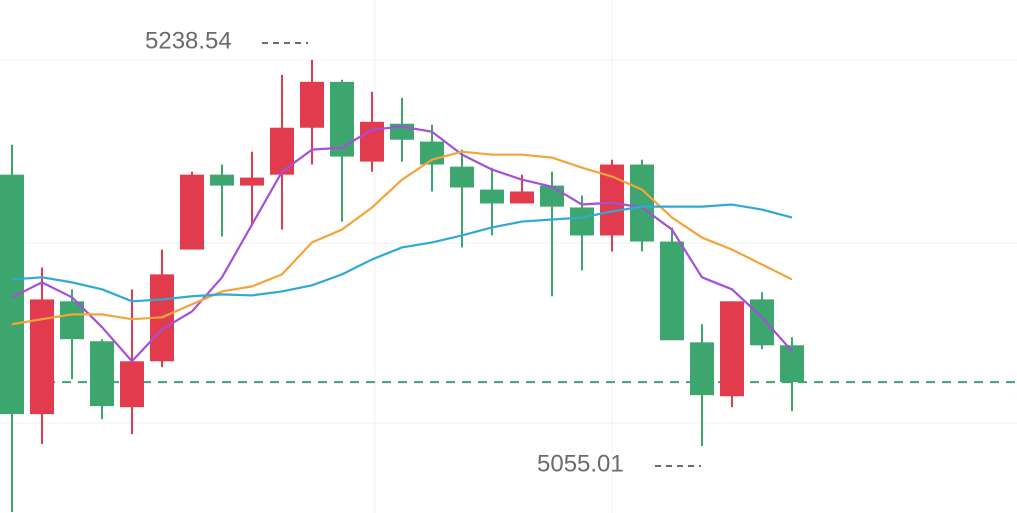 This screenshot has width=1017, height=513. What do you see at coordinates (402, 253) in the screenshot?
I see `moving-average-line` at bounding box center [402, 253].